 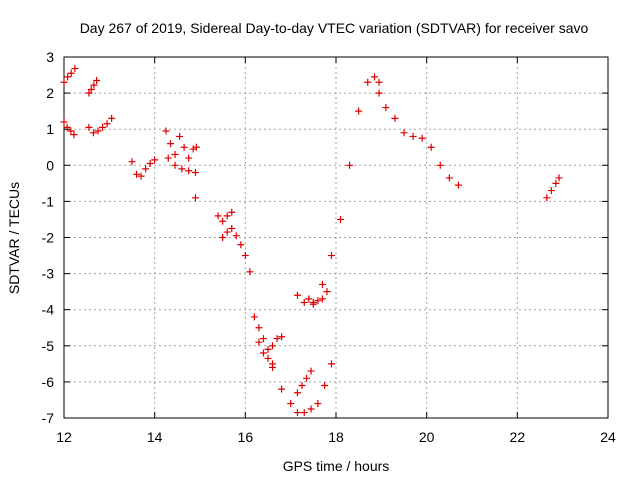 I want to click on y-tick-label: -5, so click(x=48, y=346).